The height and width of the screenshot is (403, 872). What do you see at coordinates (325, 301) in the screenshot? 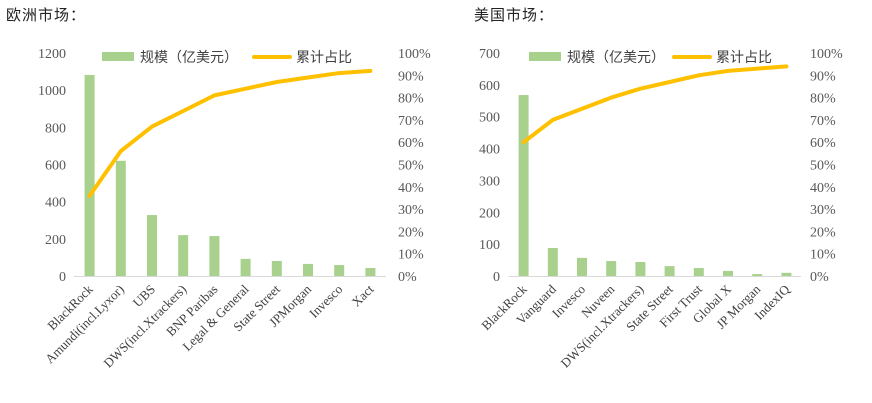
I see `category-label: Invesco` at bounding box center [325, 301].